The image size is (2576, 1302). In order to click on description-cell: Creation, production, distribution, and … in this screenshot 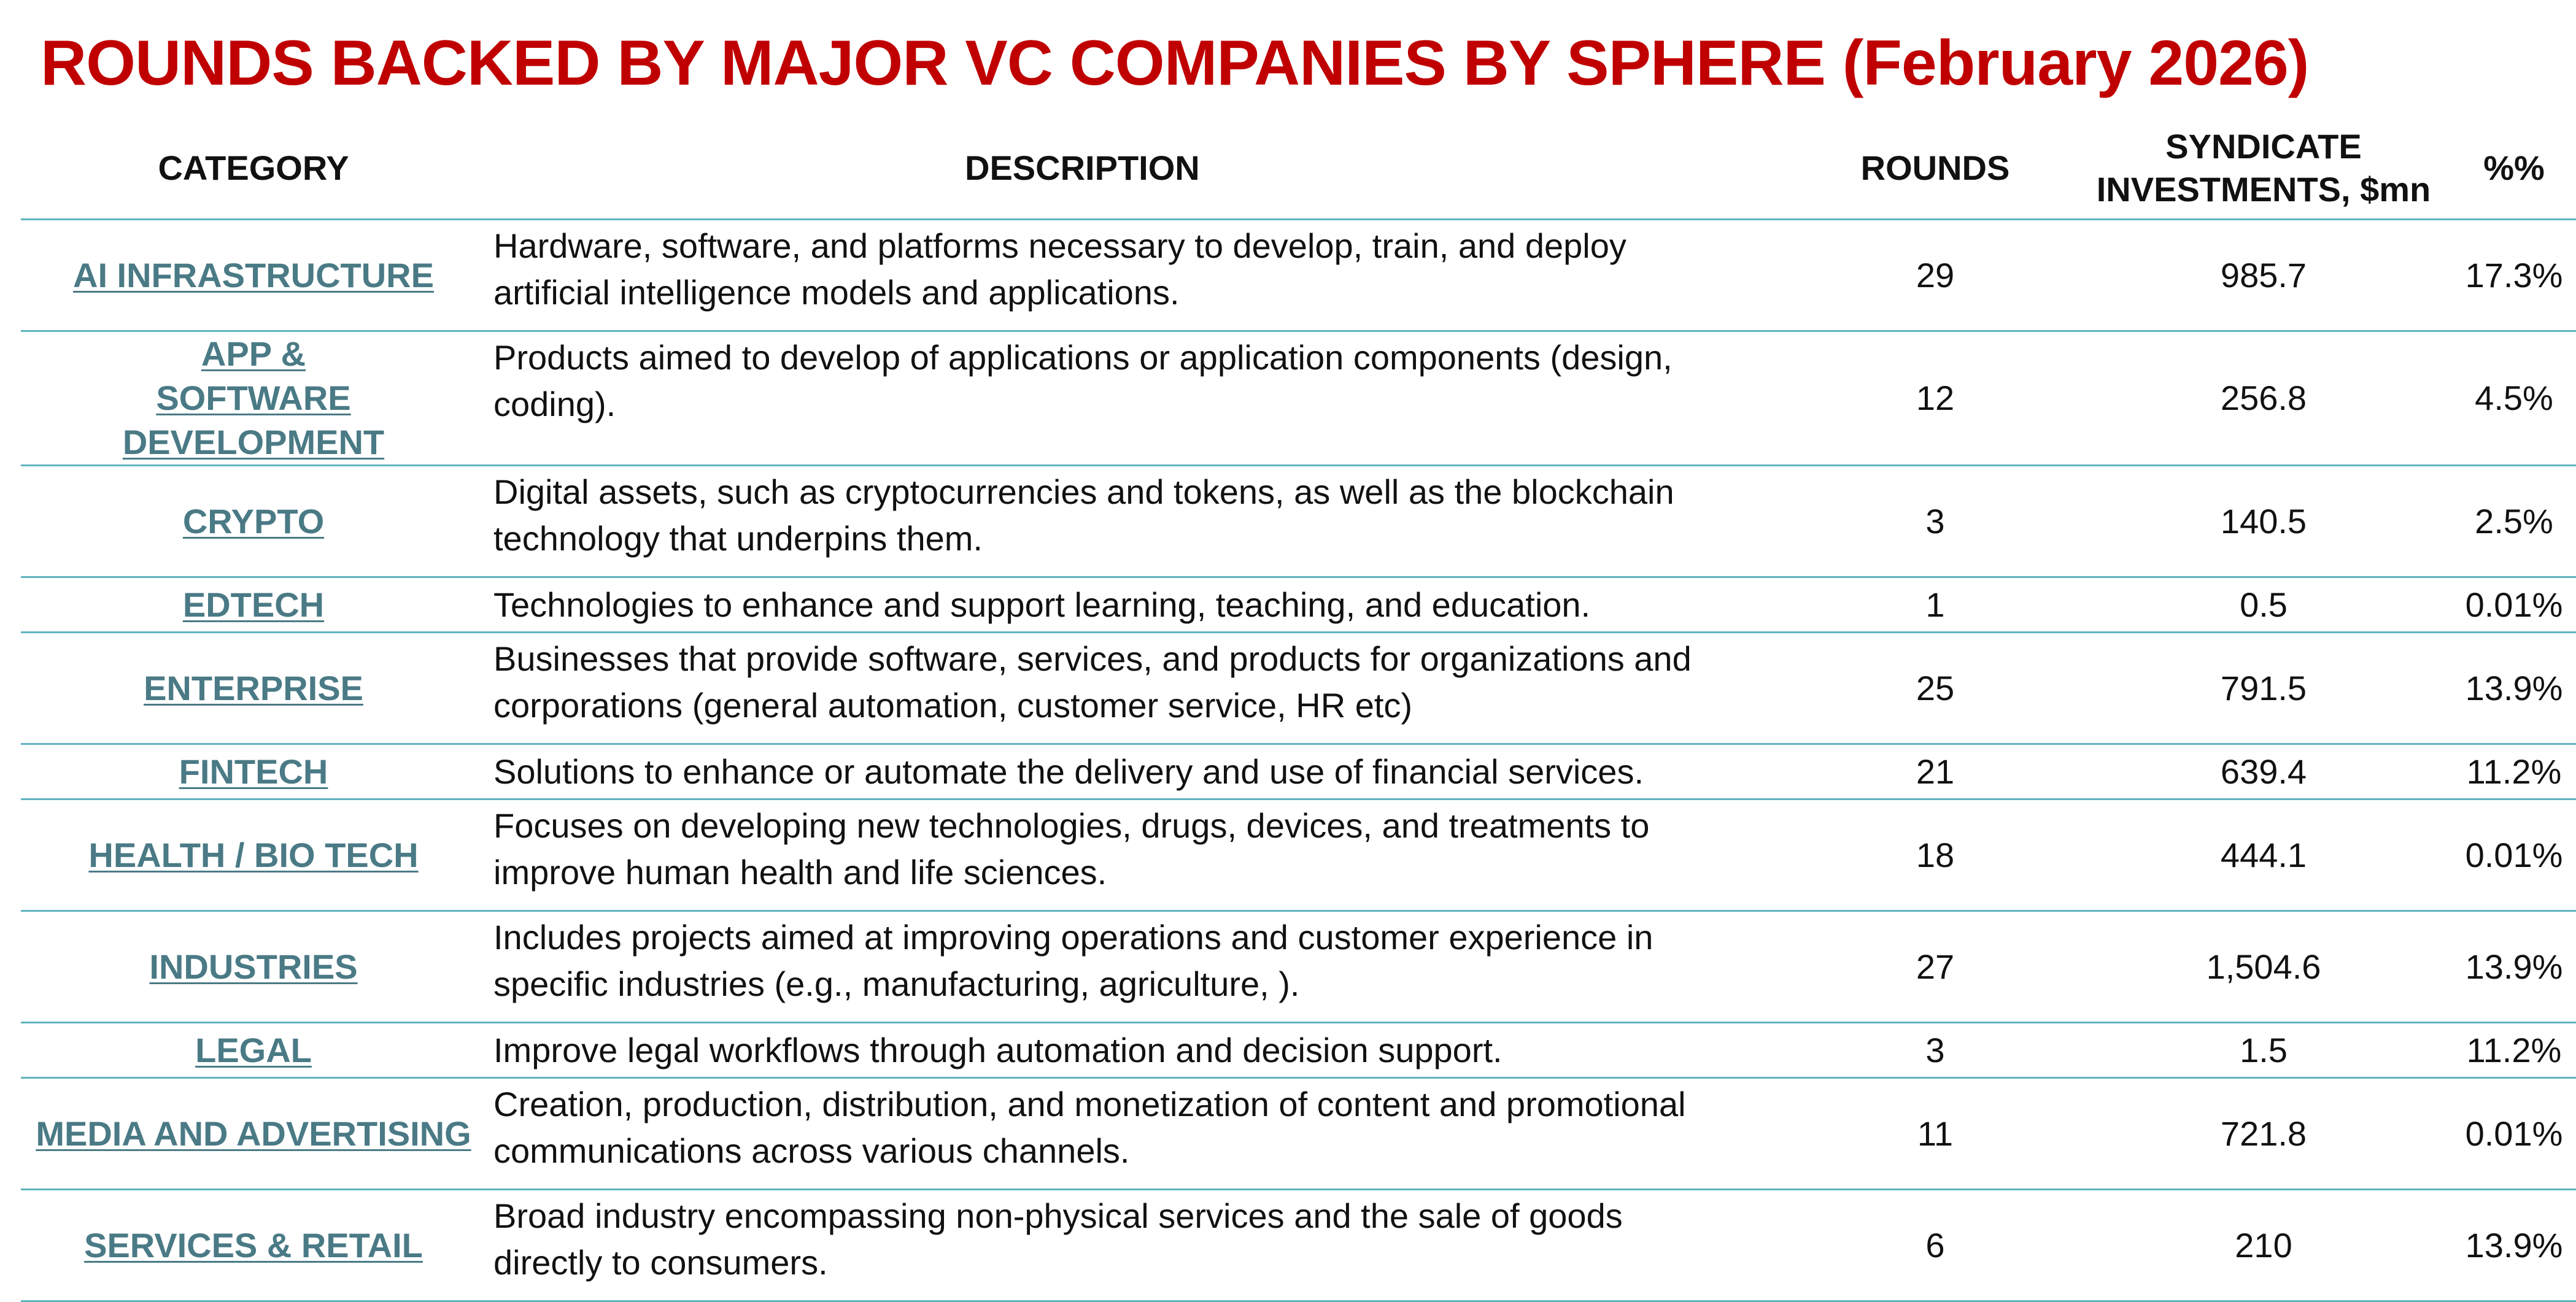, I will do `click(1140, 1133)`.